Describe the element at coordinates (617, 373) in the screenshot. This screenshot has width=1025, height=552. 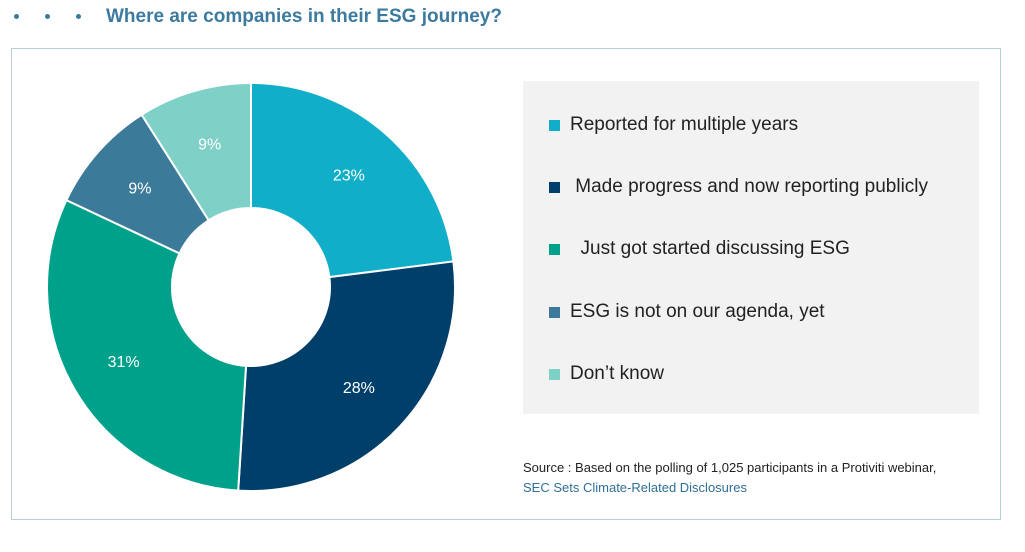
I see `legend-label: Don’t know` at that location.